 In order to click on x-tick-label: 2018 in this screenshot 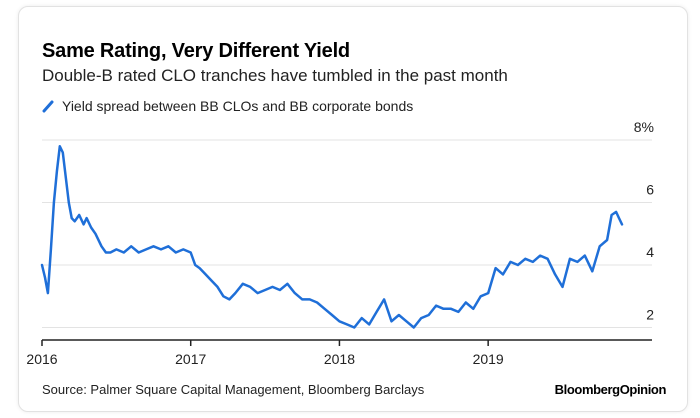, I will do `click(339, 359)`.